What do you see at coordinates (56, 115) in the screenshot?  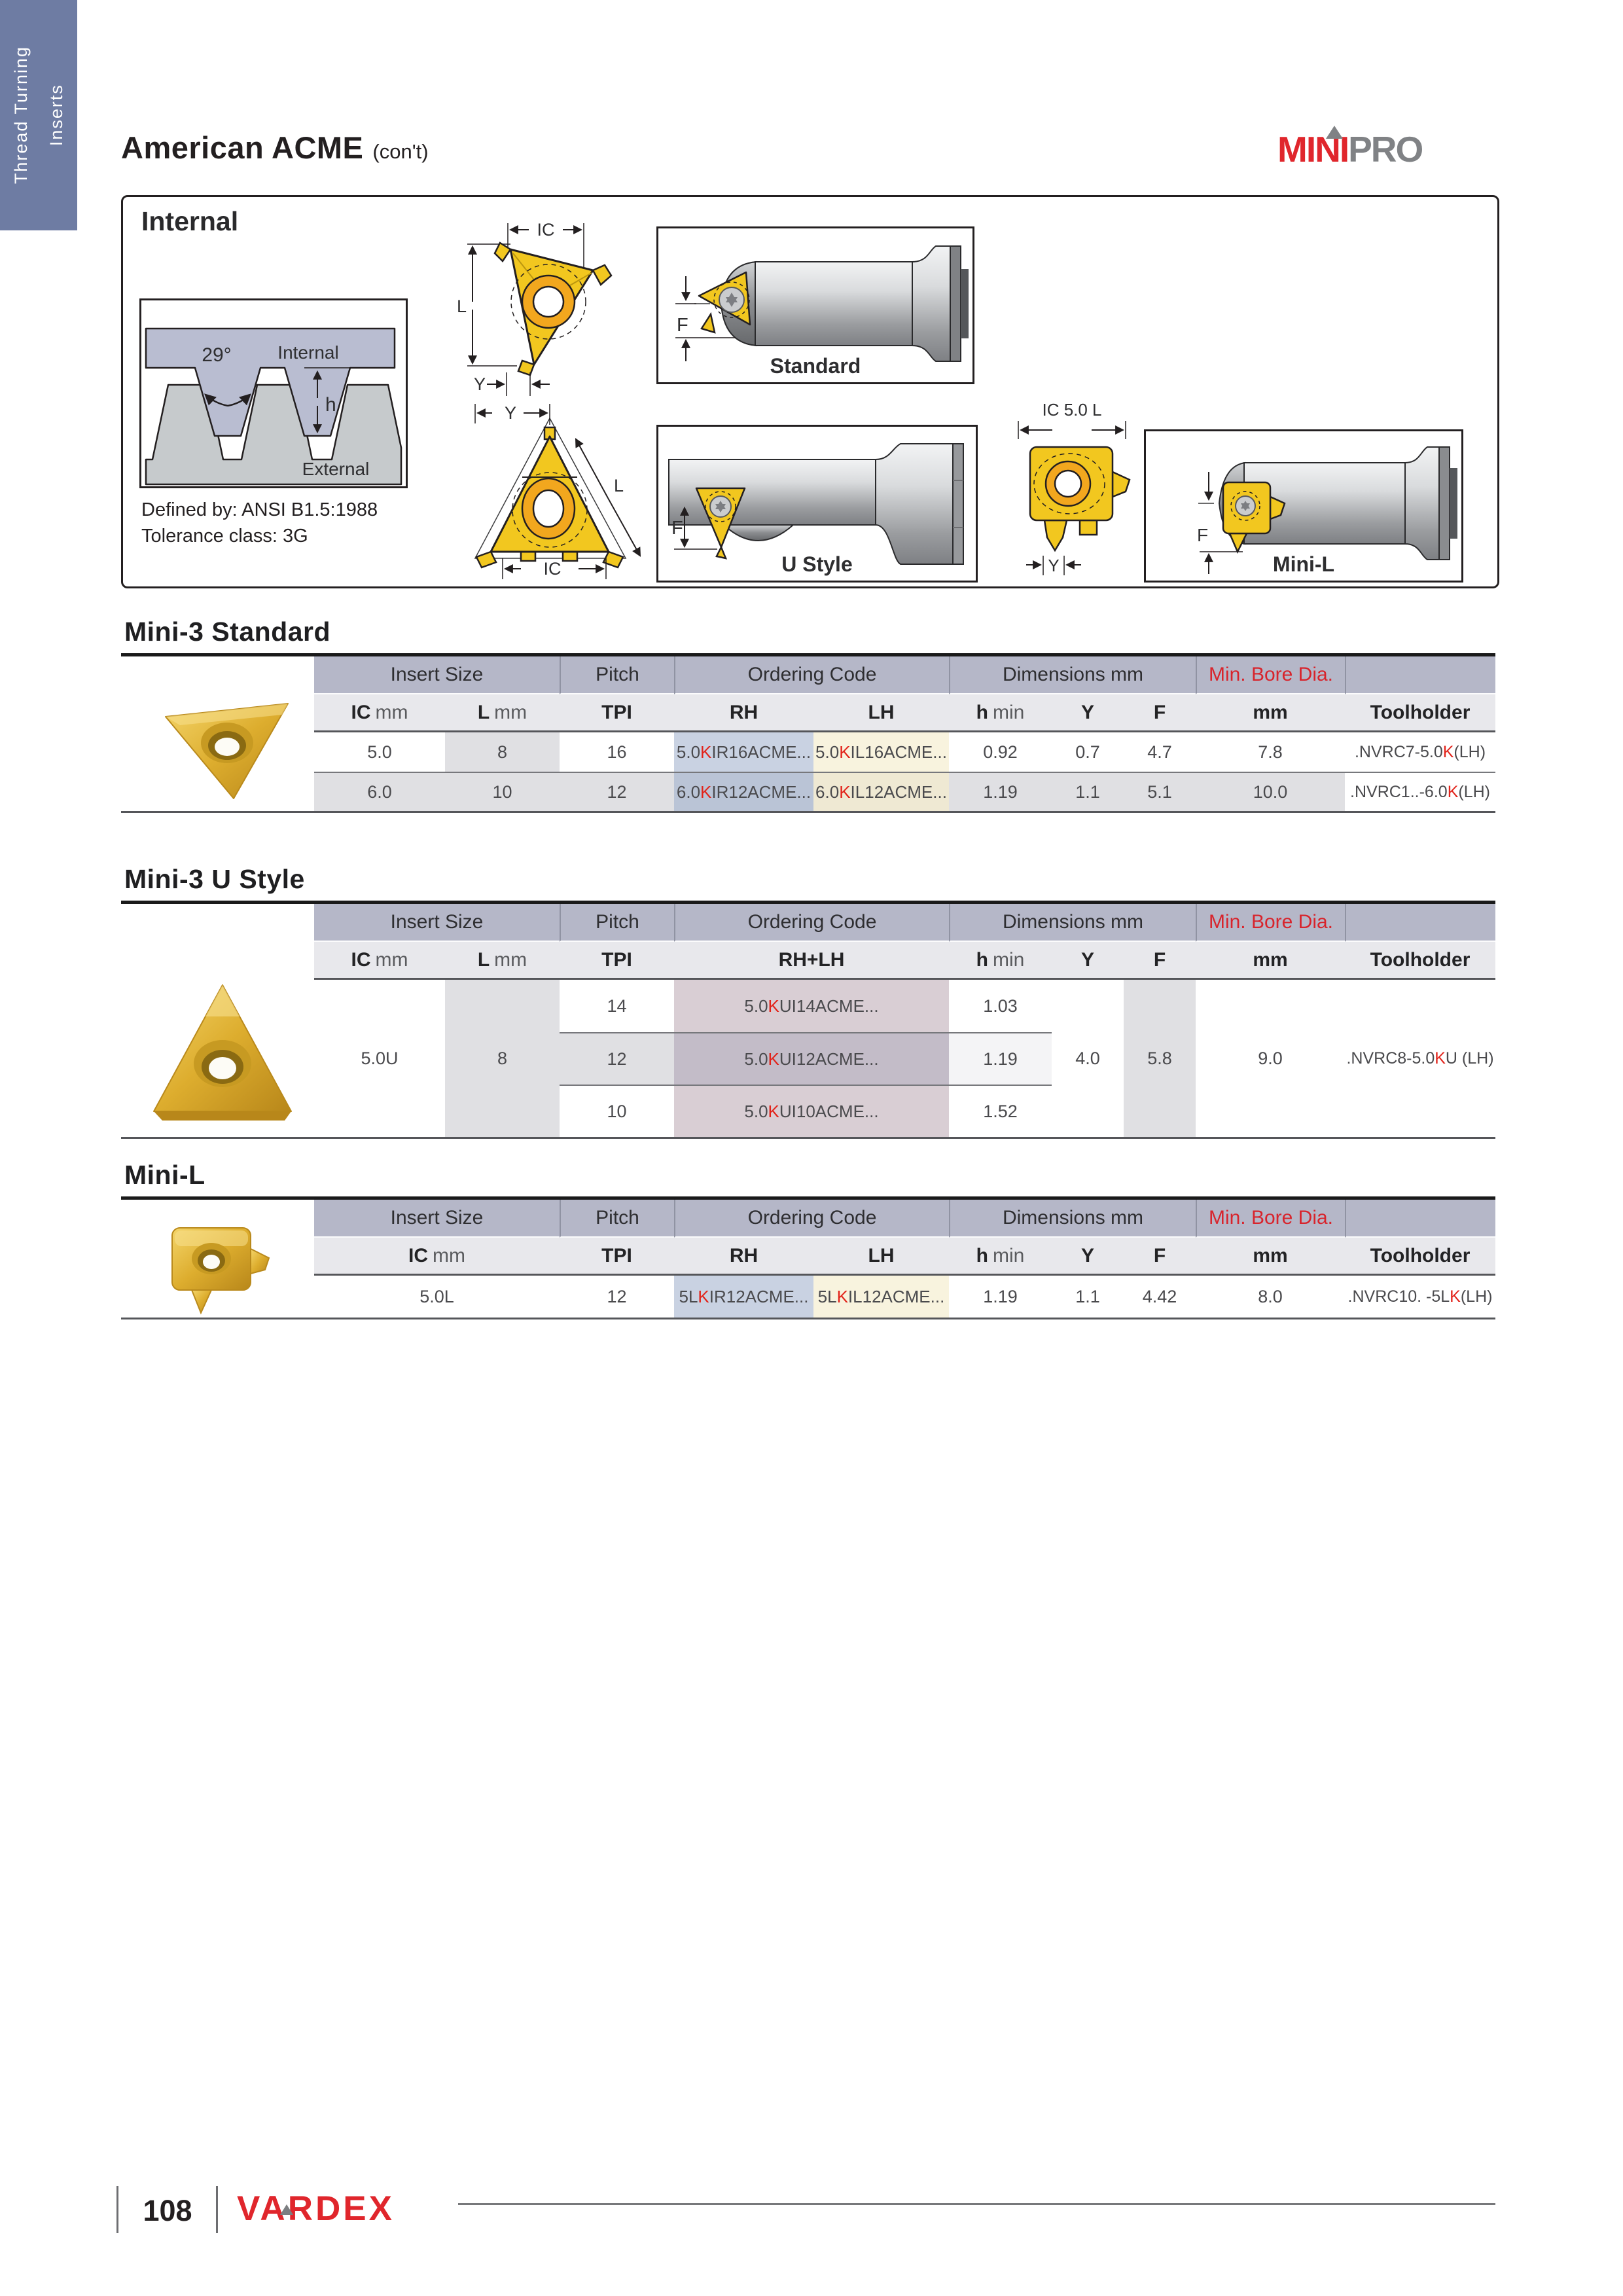 I see `sidebar-tab-line2: Inserts` at bounding box center [56, 115].